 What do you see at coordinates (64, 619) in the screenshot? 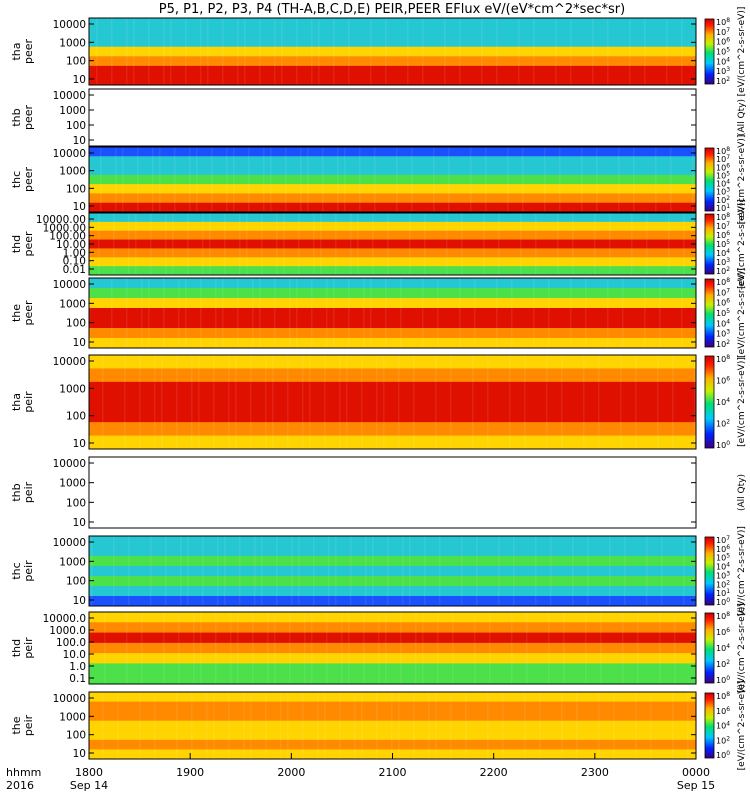
I see `y-tick-label: 10000.0` at bounding box center [64, 619].